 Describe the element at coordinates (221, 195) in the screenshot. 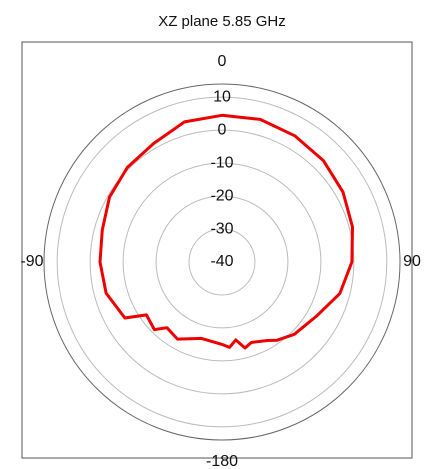

I see `r-tick-label: -20` at that location.